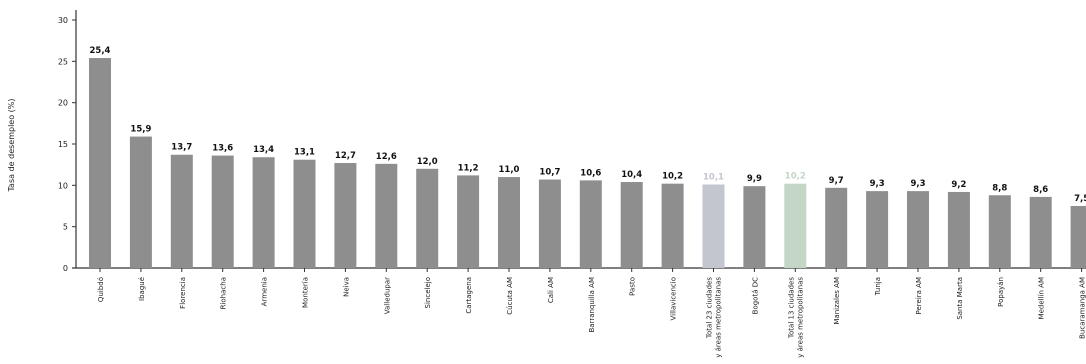  I want to click on data-label: 10,2, so click(672, 177).